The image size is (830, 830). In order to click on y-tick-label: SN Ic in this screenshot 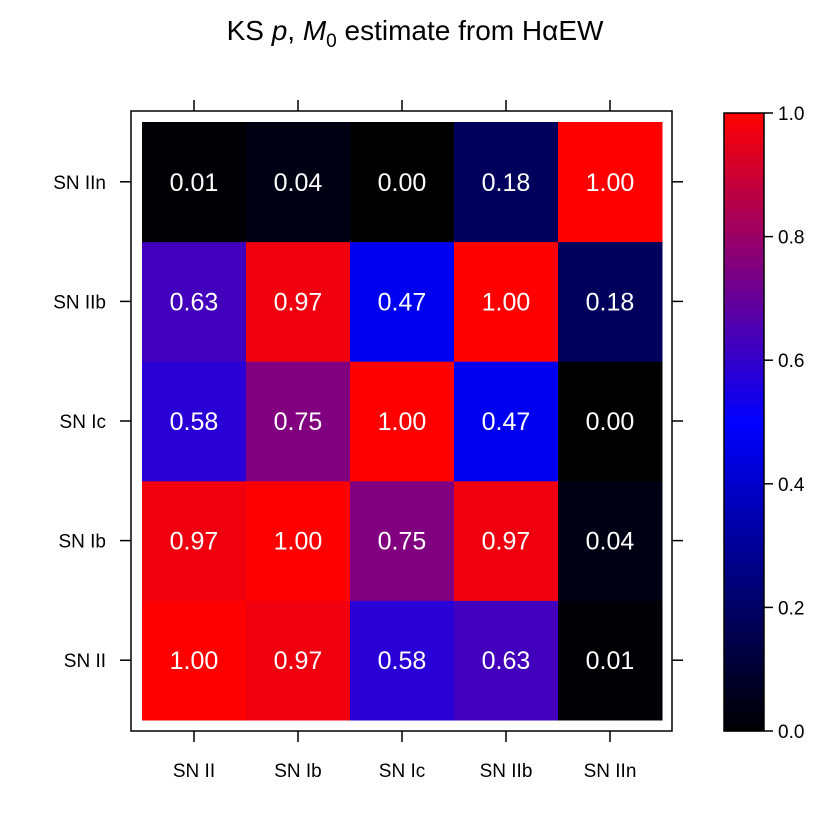, I will do `click(83, 422)`.